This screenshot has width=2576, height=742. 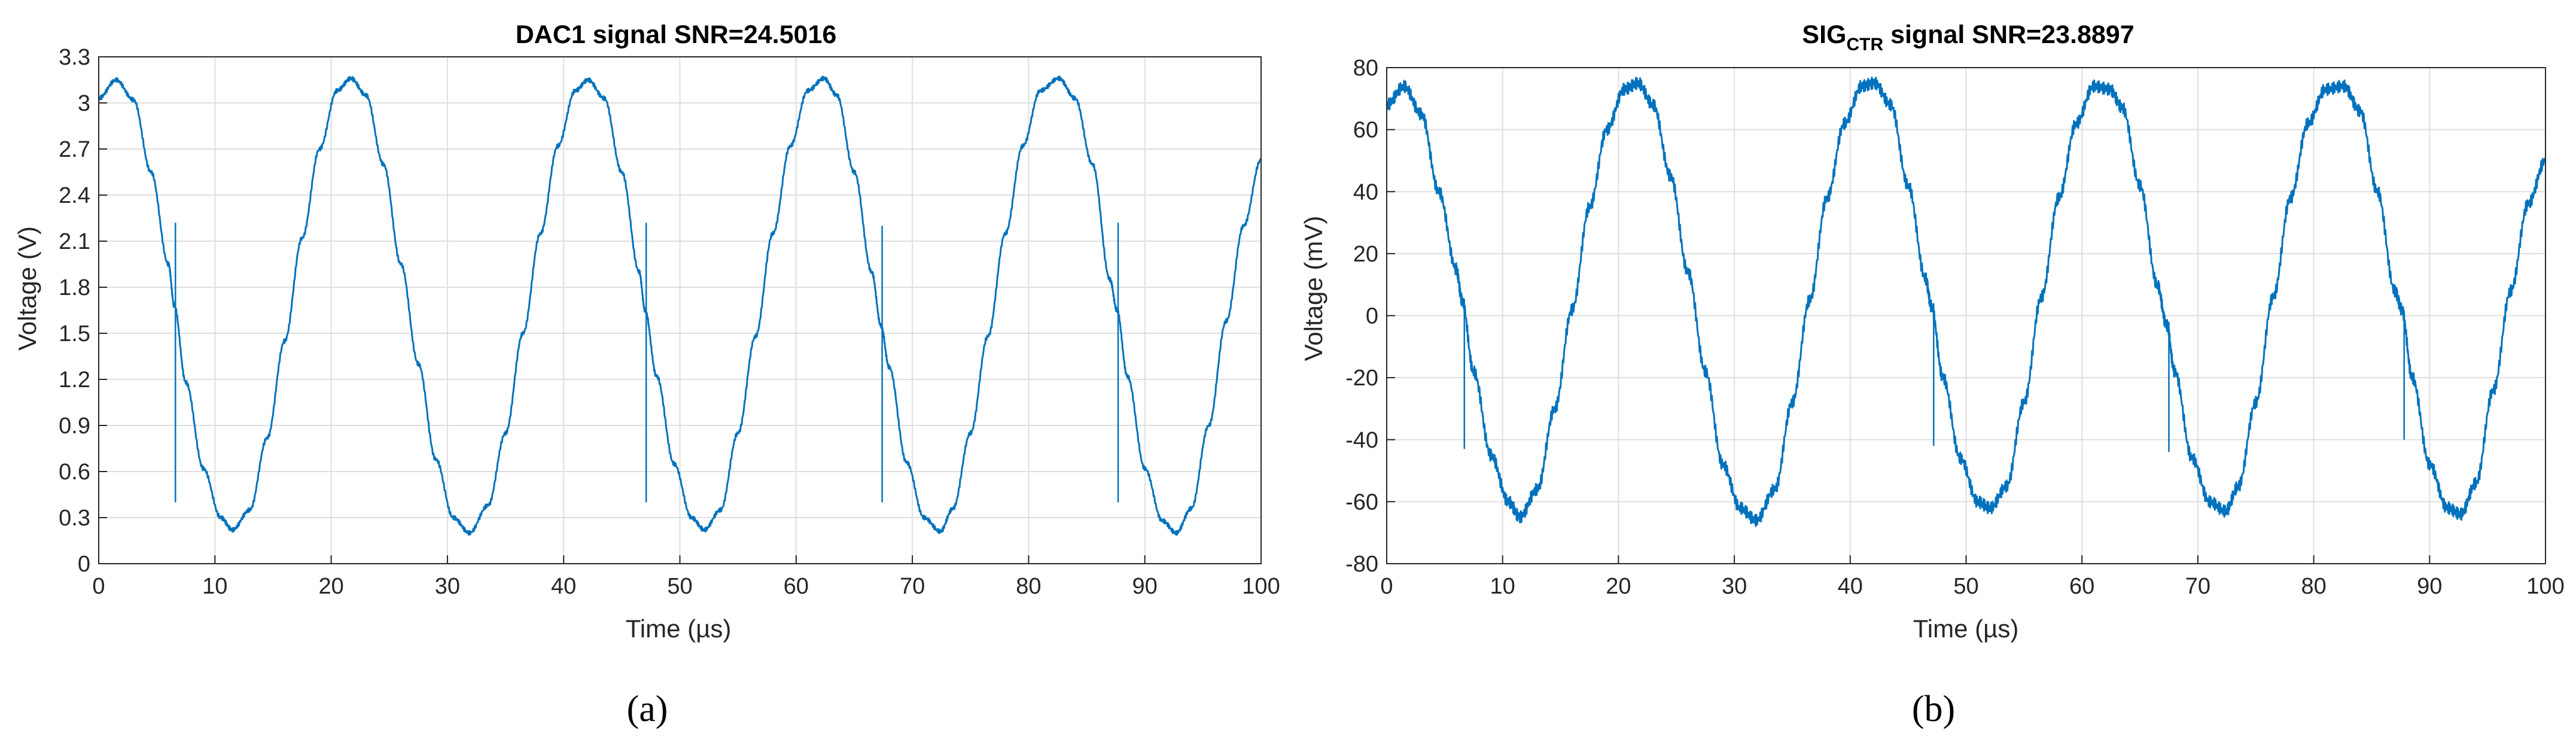 I want to click on chart-a-x-axis-label: Time (µs), so click(x=679, y=629).